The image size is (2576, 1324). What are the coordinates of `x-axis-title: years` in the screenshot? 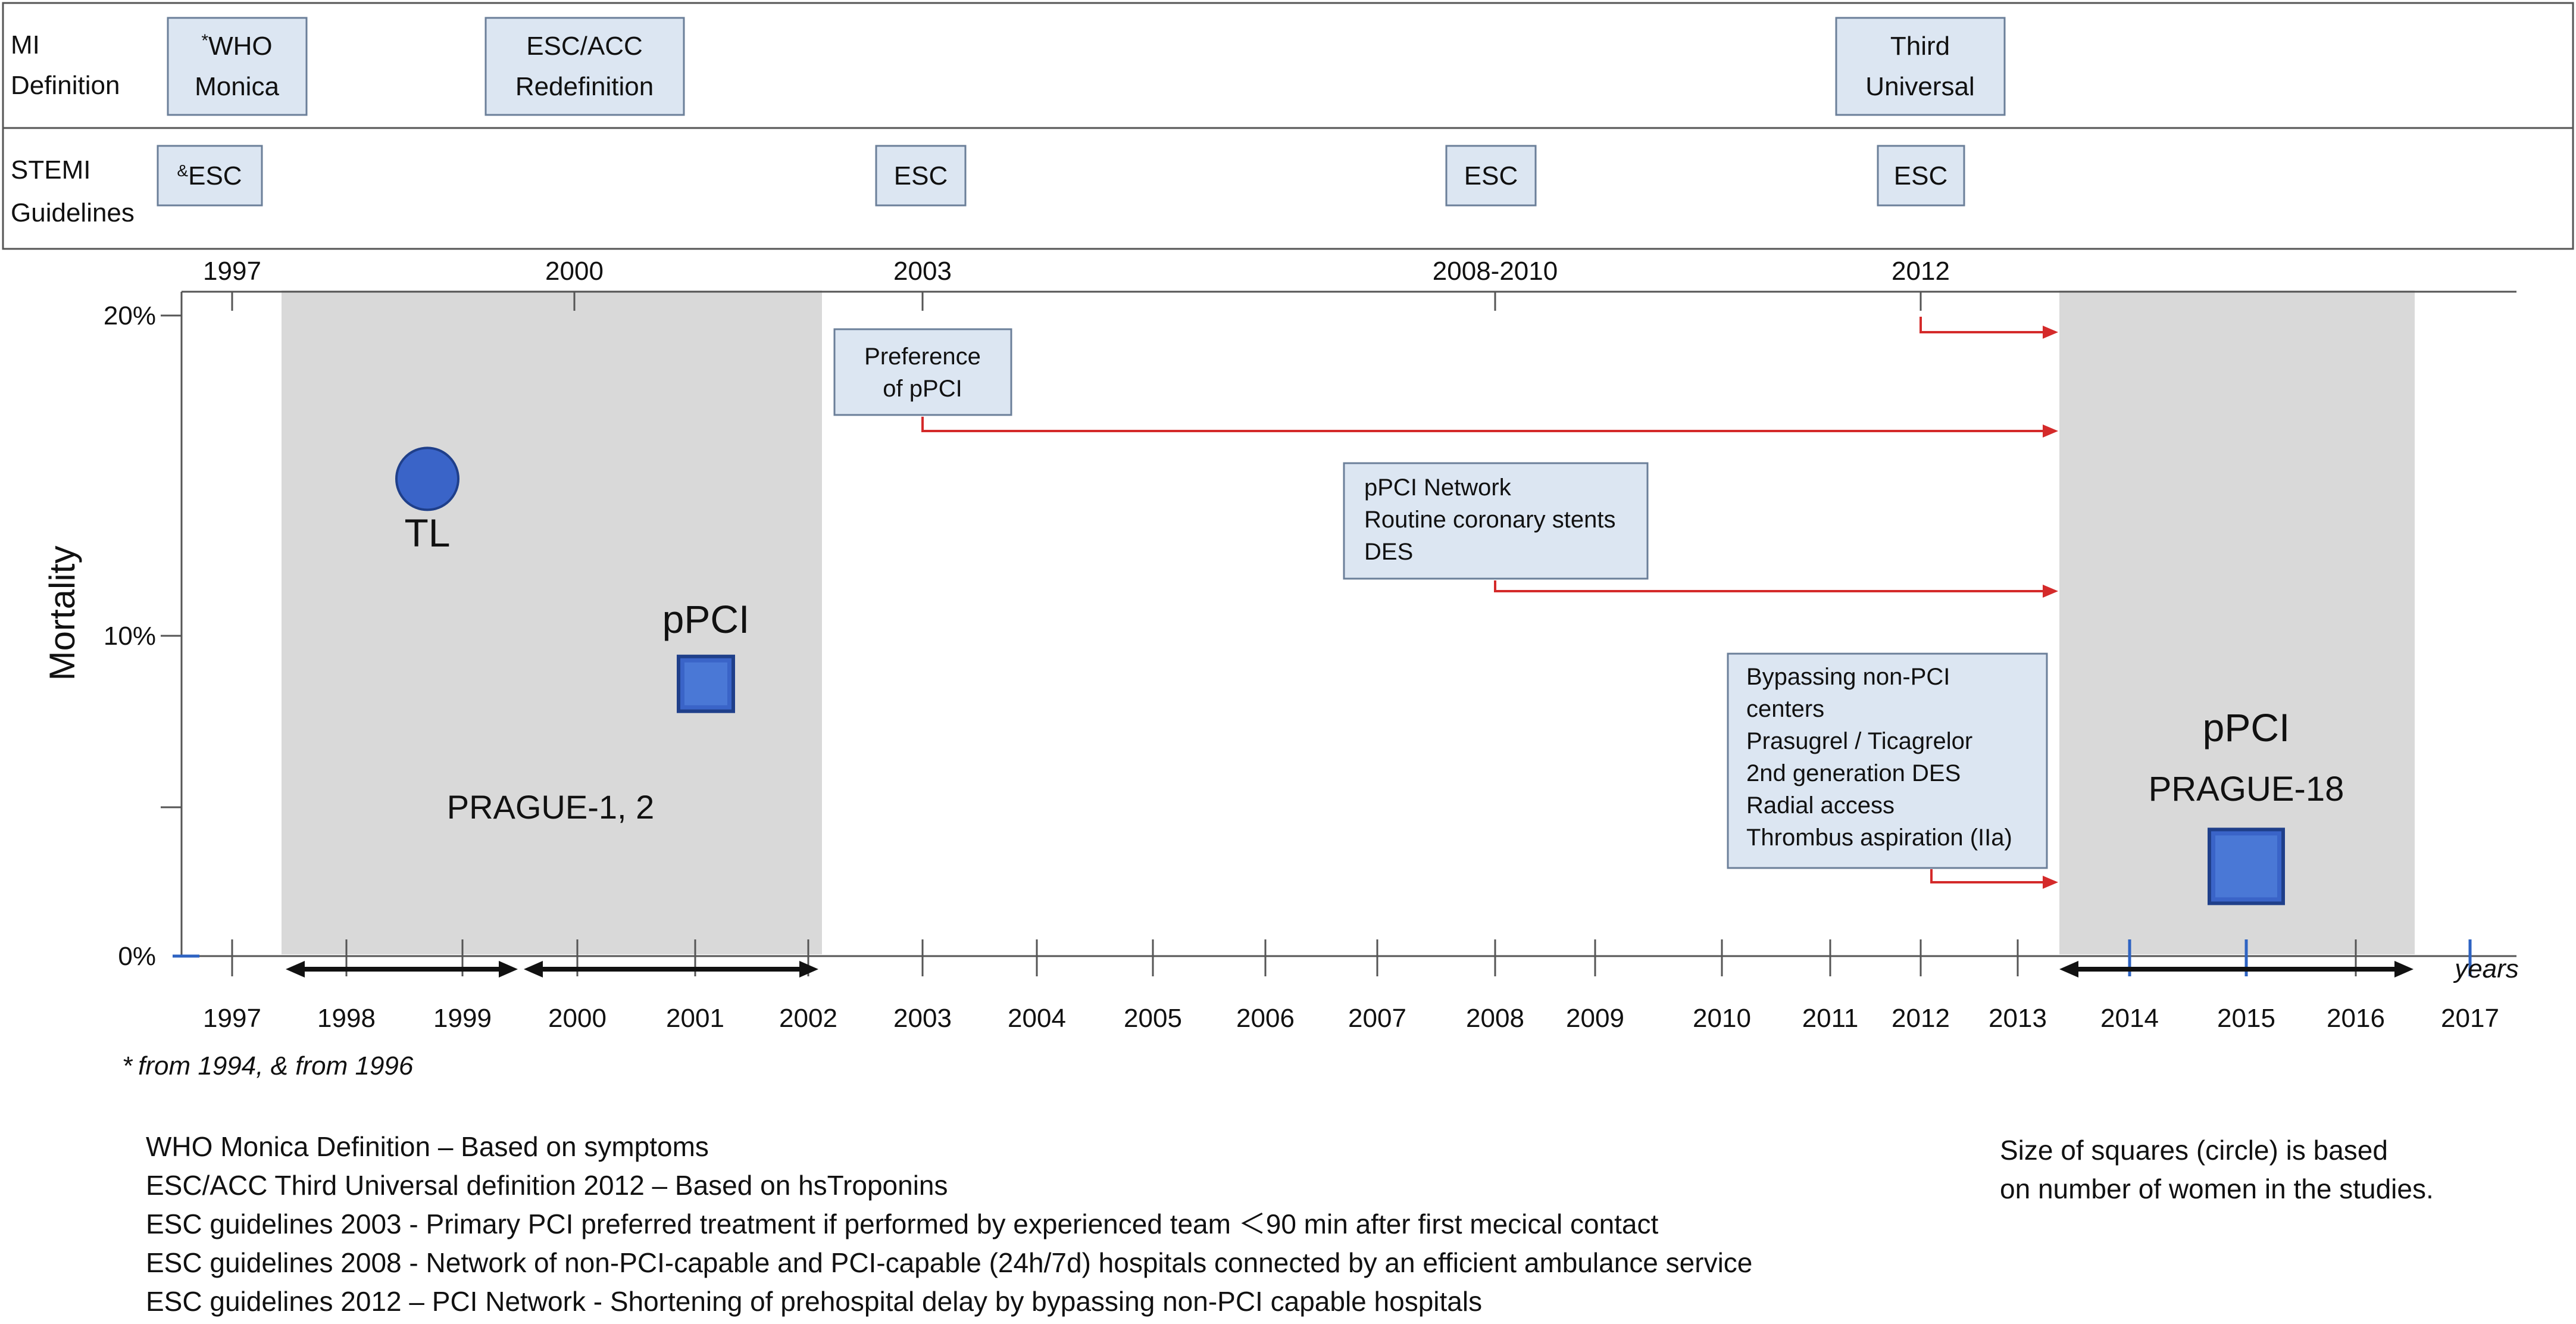 It's located at (2486, 968).